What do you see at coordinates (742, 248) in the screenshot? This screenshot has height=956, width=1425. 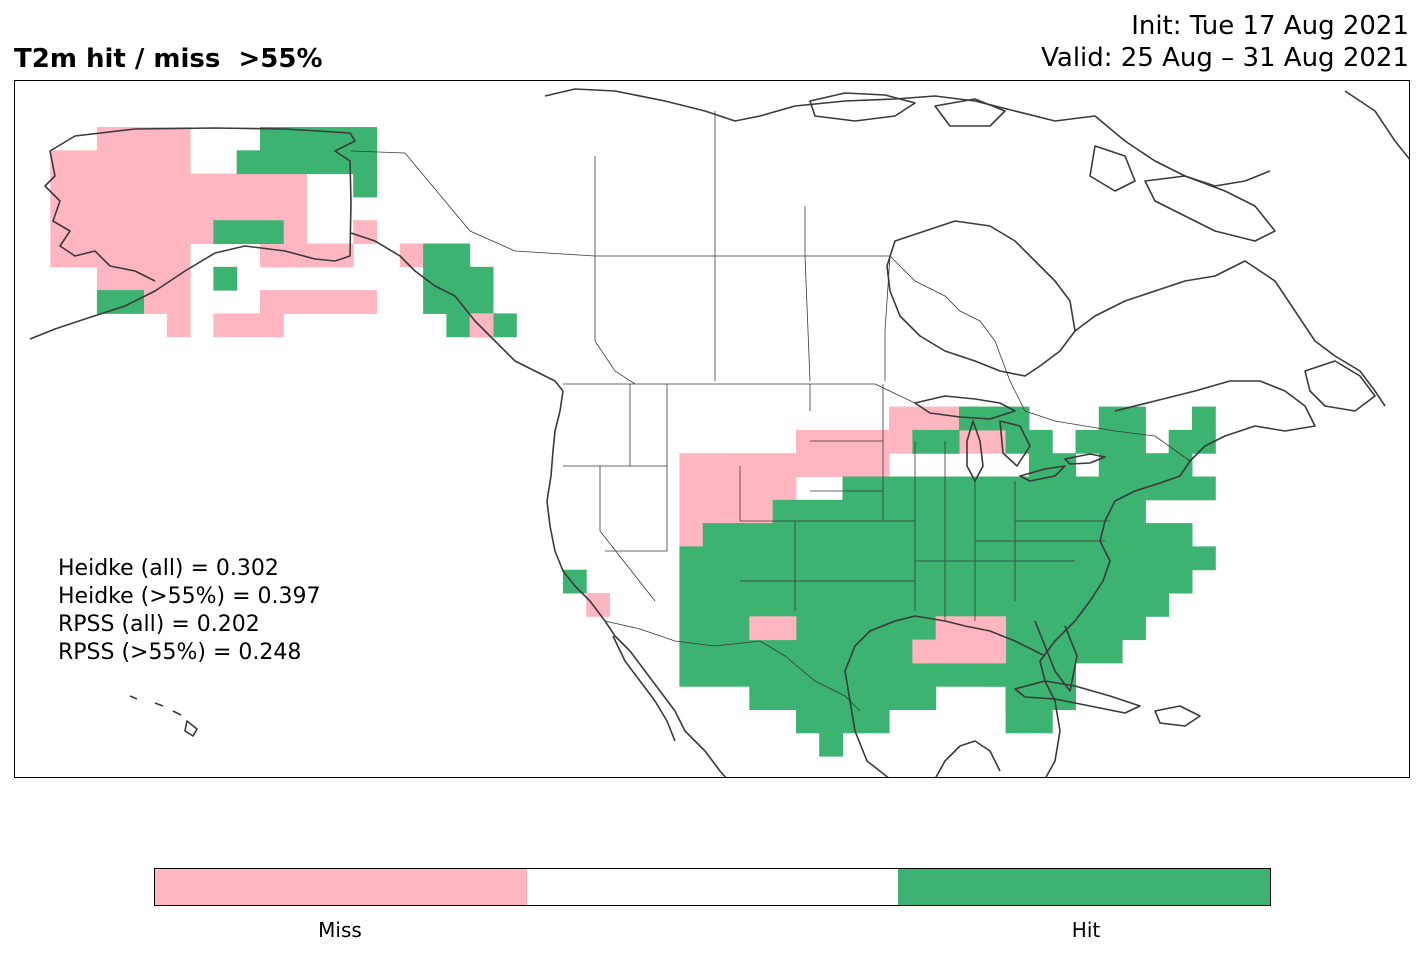 I see `canada-provinces` at bounding box center [742, 248].